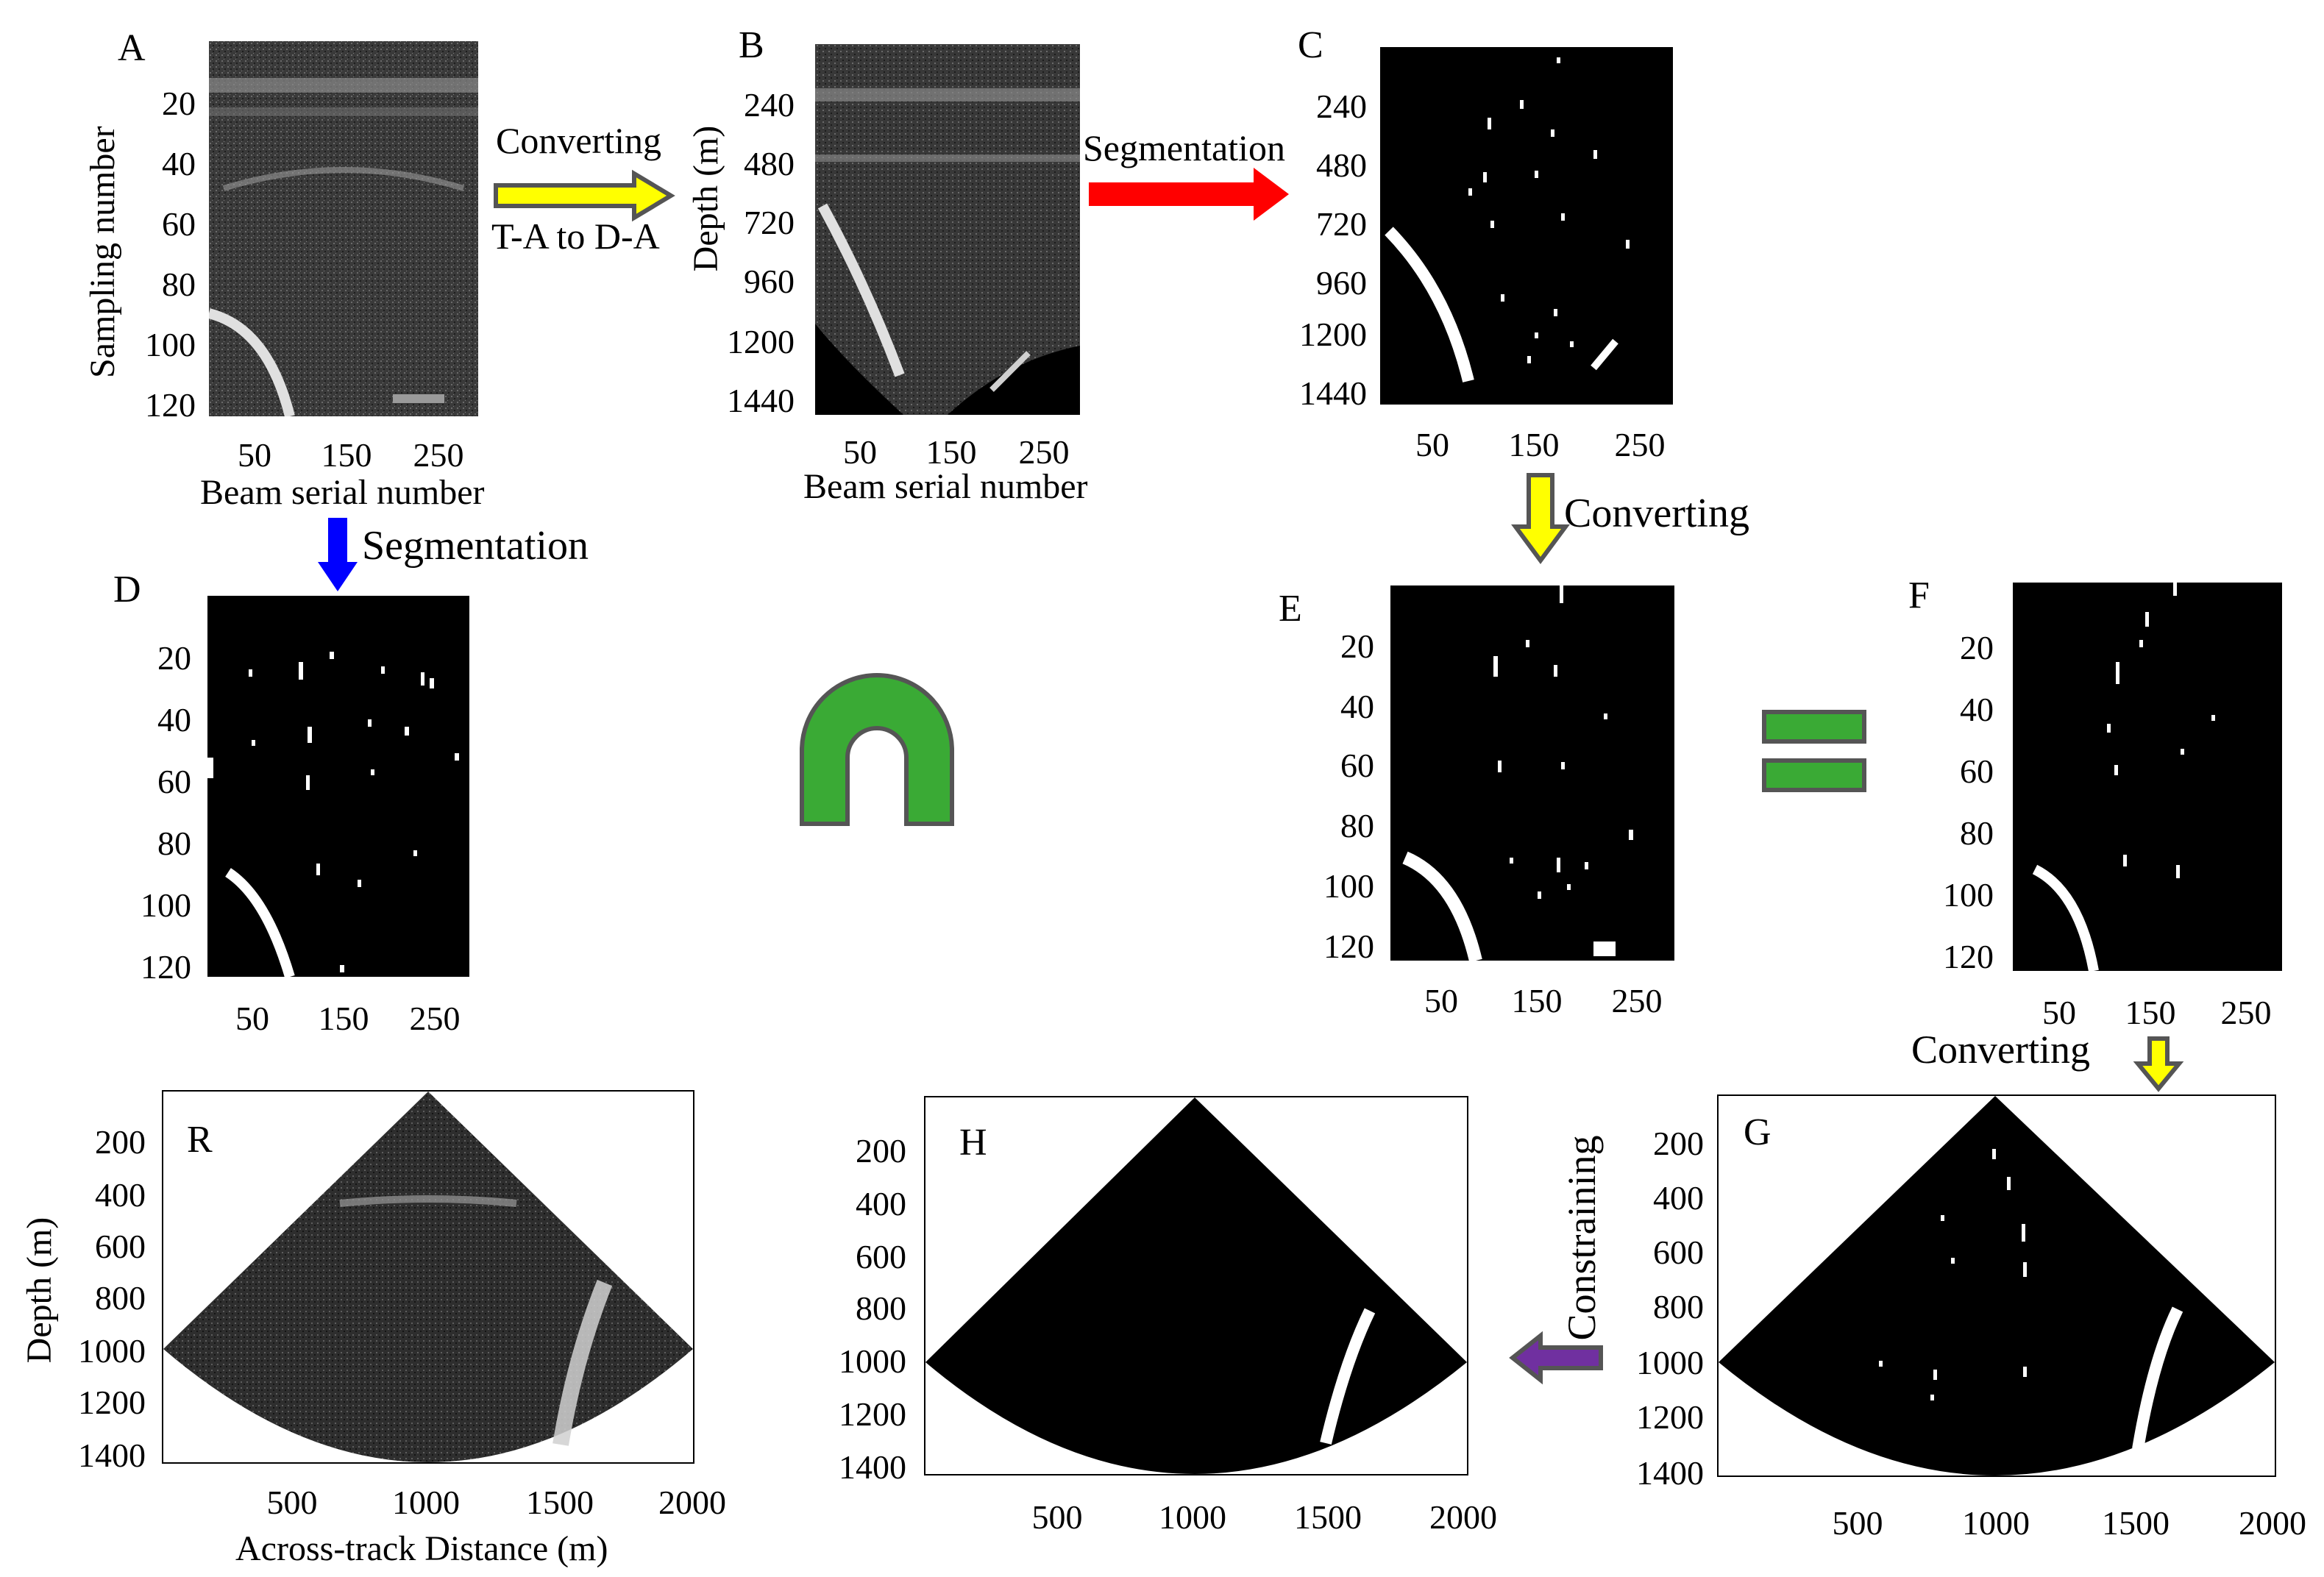 The image size is (2324, 1577). What do you see at coordinates (761, 400) in the screenshot?
I see `panel-b-ytick: 1440` at bounding box center [761, 400].